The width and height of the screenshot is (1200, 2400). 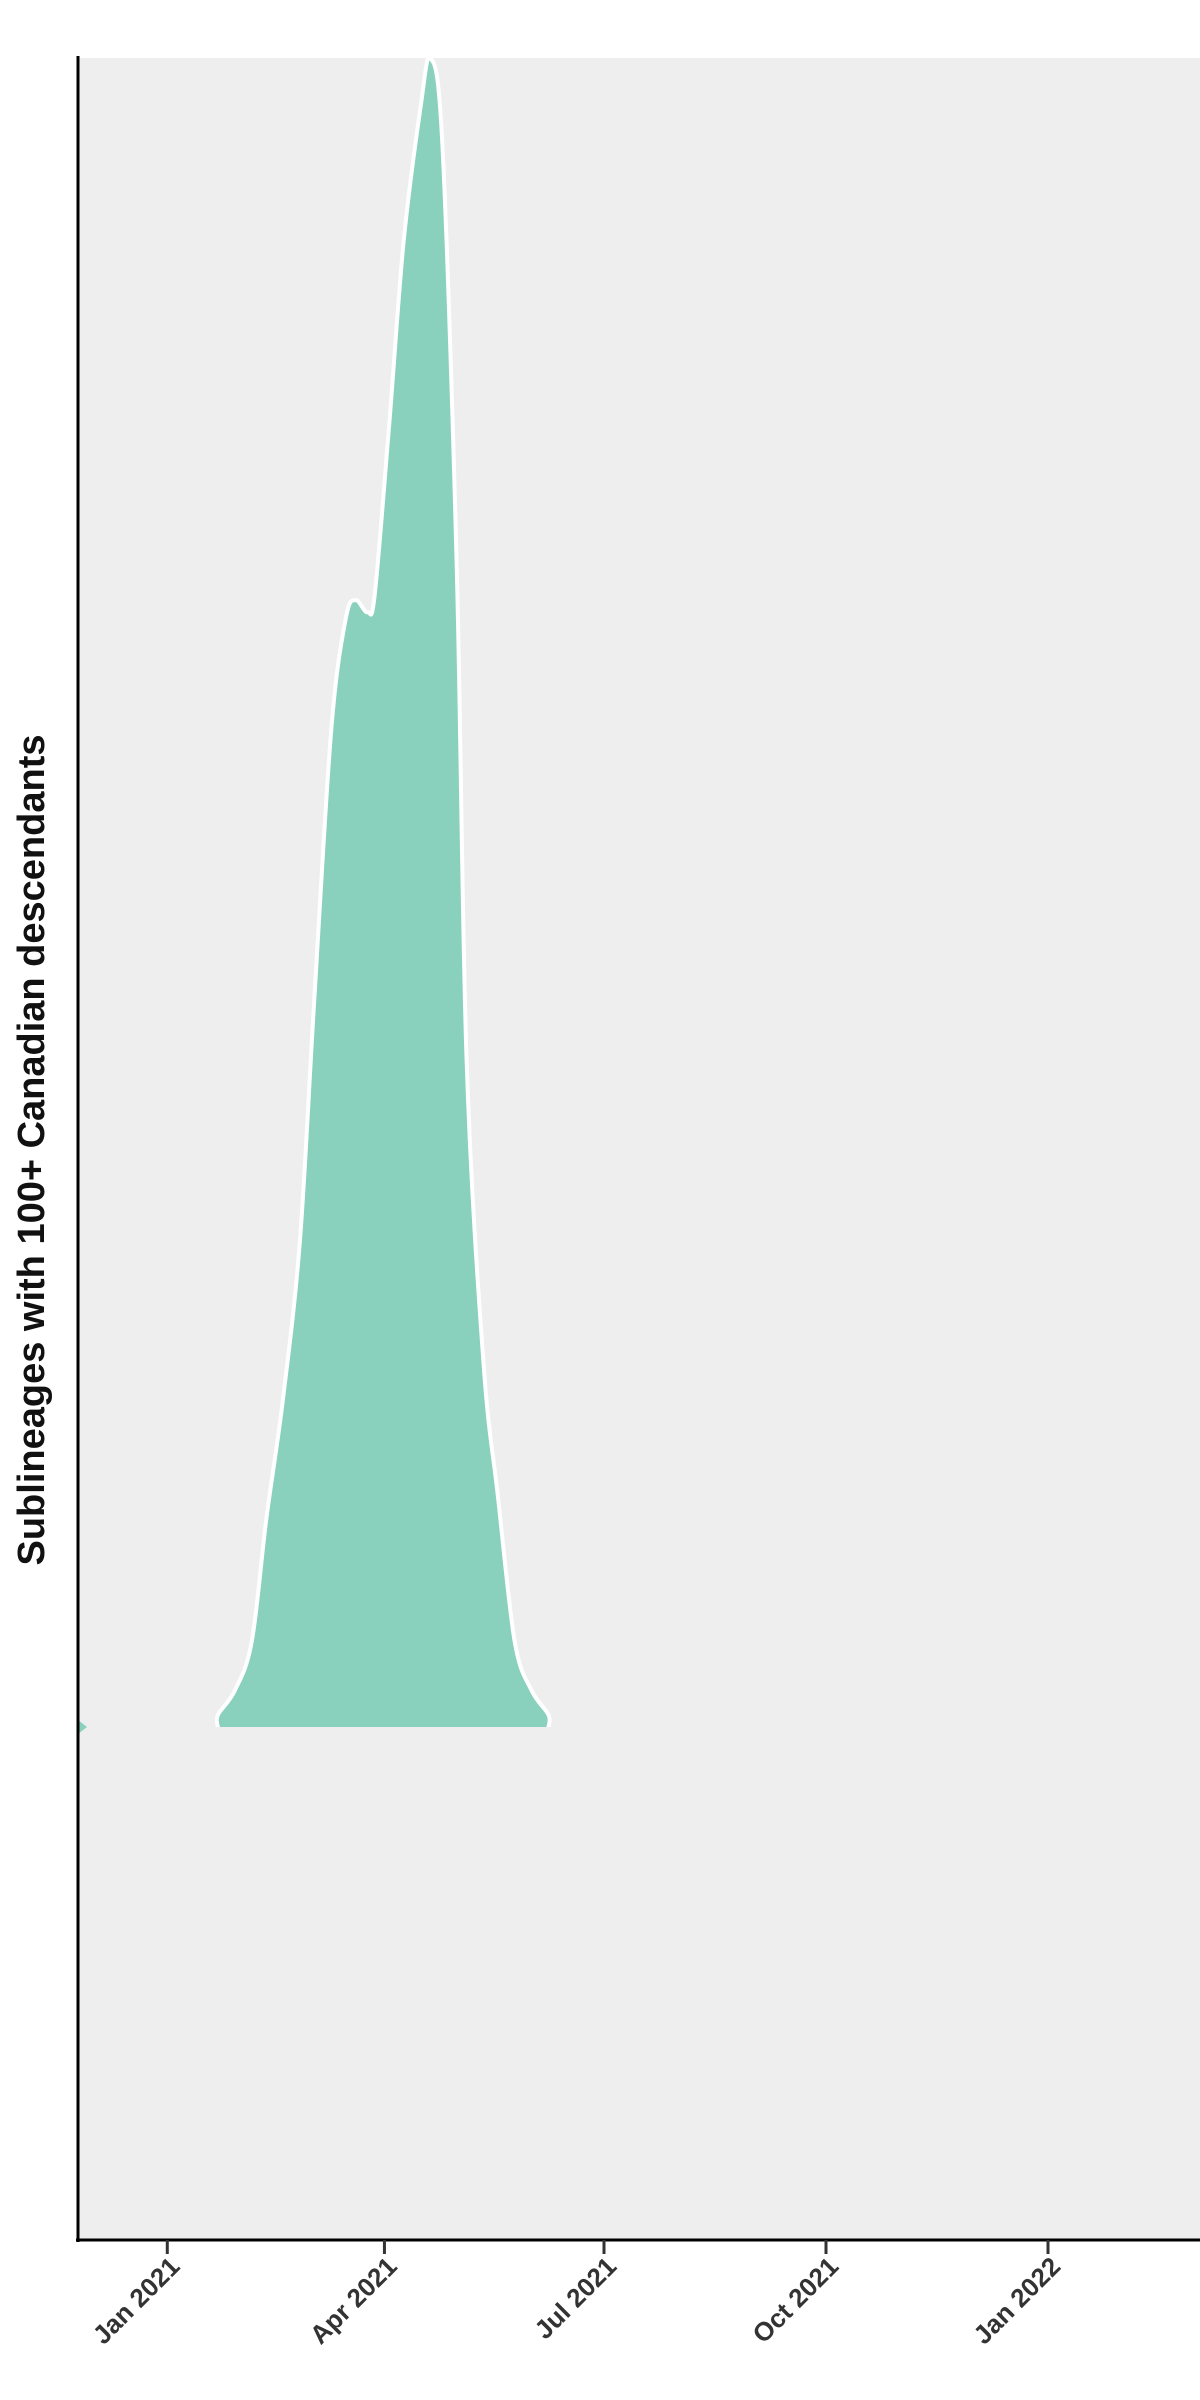 What do you see at coordinates (795, 2300) in the screenshot?
I see `x-tick-label: Oct 2021` at bounding box center [795, 2300].